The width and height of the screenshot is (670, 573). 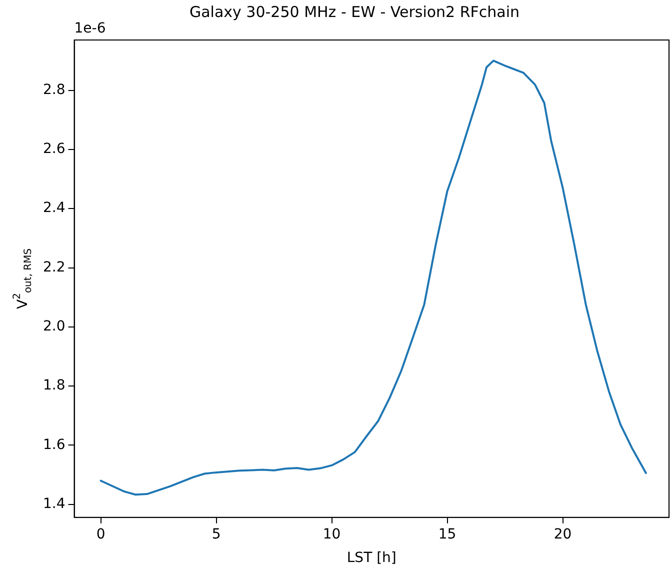 What do you see at coordinates (54, 149) in the screenshot?
I see `y-tick-label: 2.6` at bounding box center [54, 149].